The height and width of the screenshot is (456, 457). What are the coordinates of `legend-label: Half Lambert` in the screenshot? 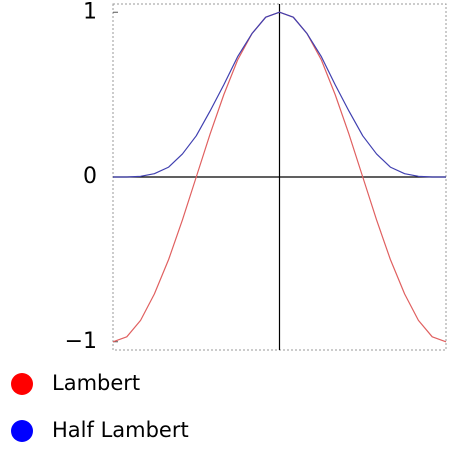 It's located at (120, 430).